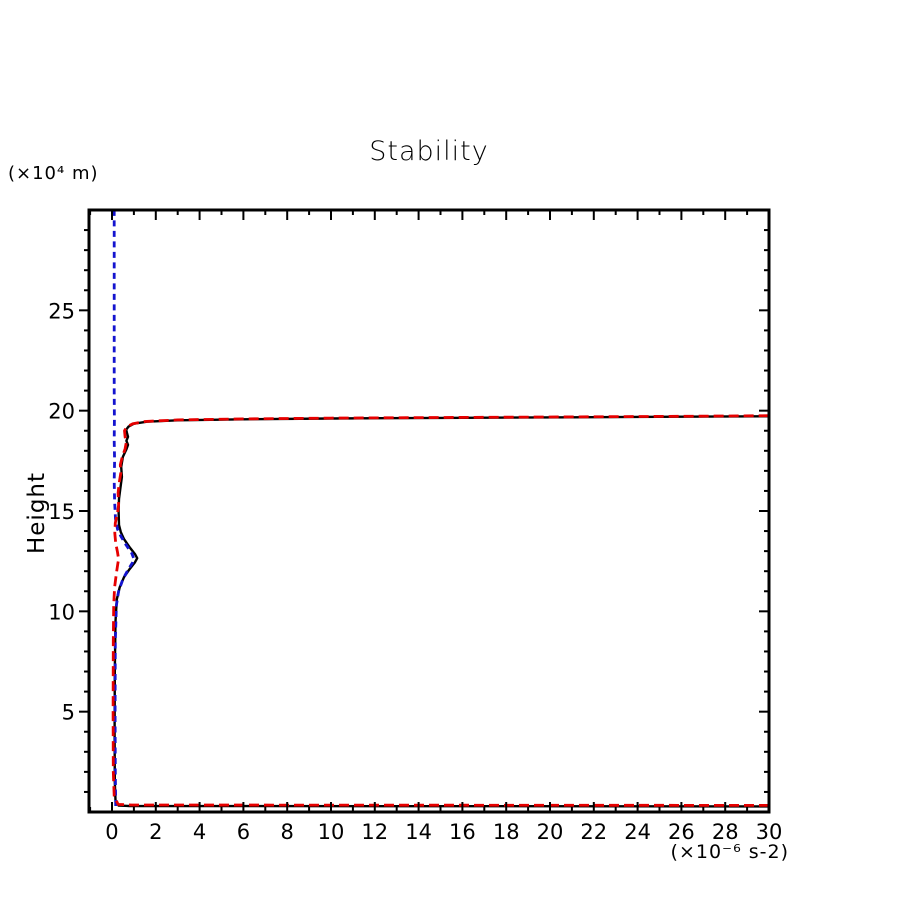 The height and width of the screenshot is (904, 904). I want to click on y-axis-scale-label: (×10⁴ m), so click(53, 173).